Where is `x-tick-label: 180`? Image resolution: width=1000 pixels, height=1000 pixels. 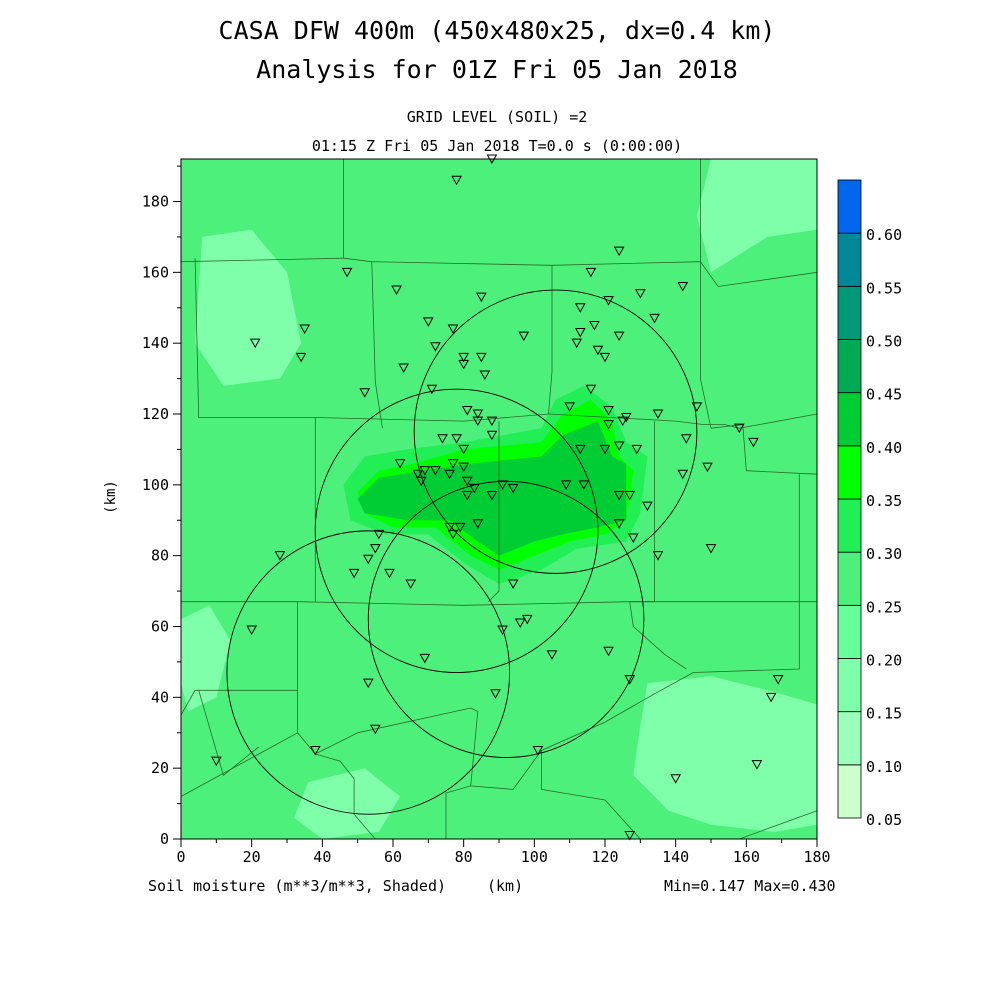
x-tick-label: 180 is located at coordinates (816, 857).